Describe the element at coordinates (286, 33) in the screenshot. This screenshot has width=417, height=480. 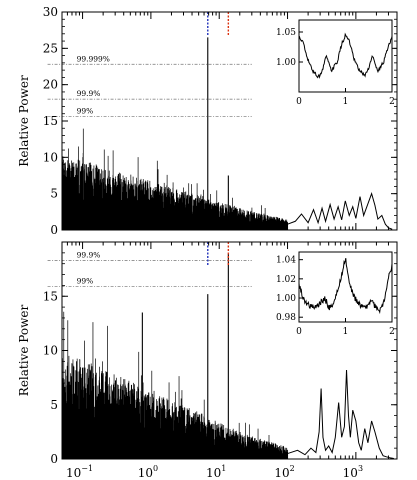
I see `inset-y-tick-label: 1.05` at that location.